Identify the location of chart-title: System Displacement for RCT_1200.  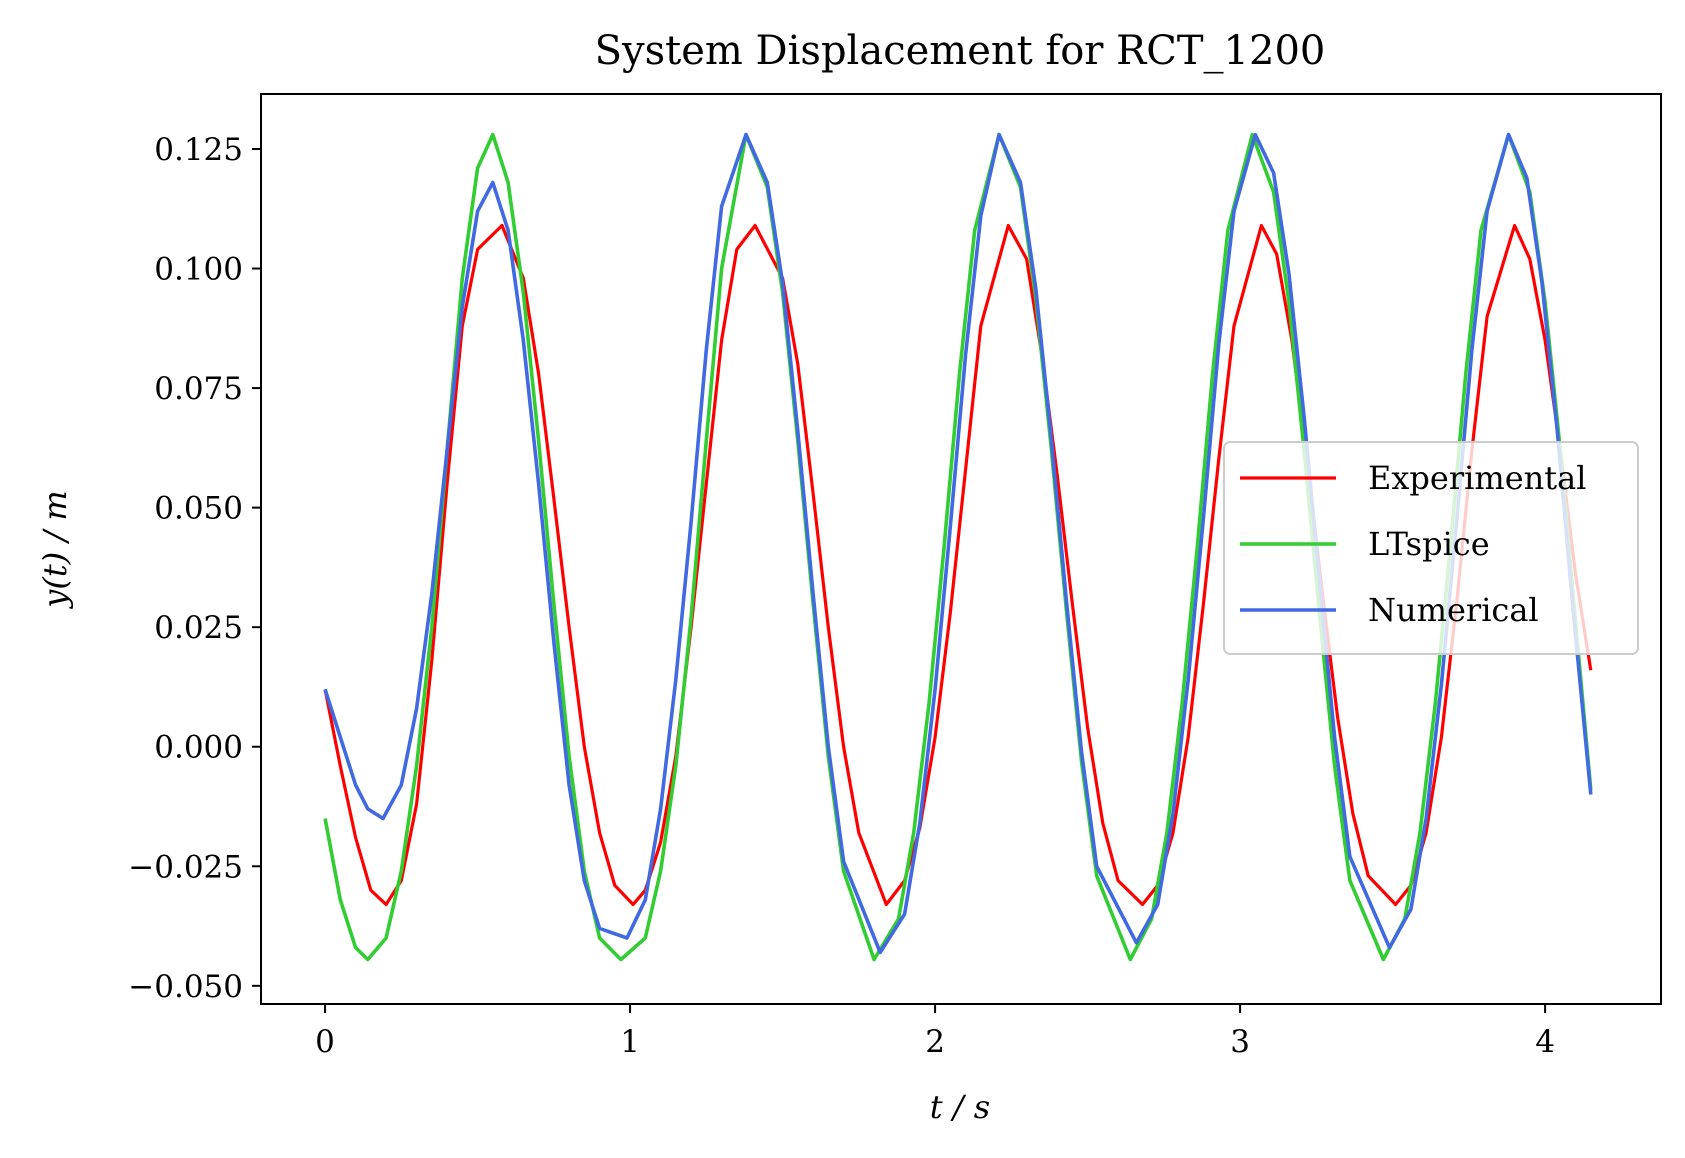
(960, 51).